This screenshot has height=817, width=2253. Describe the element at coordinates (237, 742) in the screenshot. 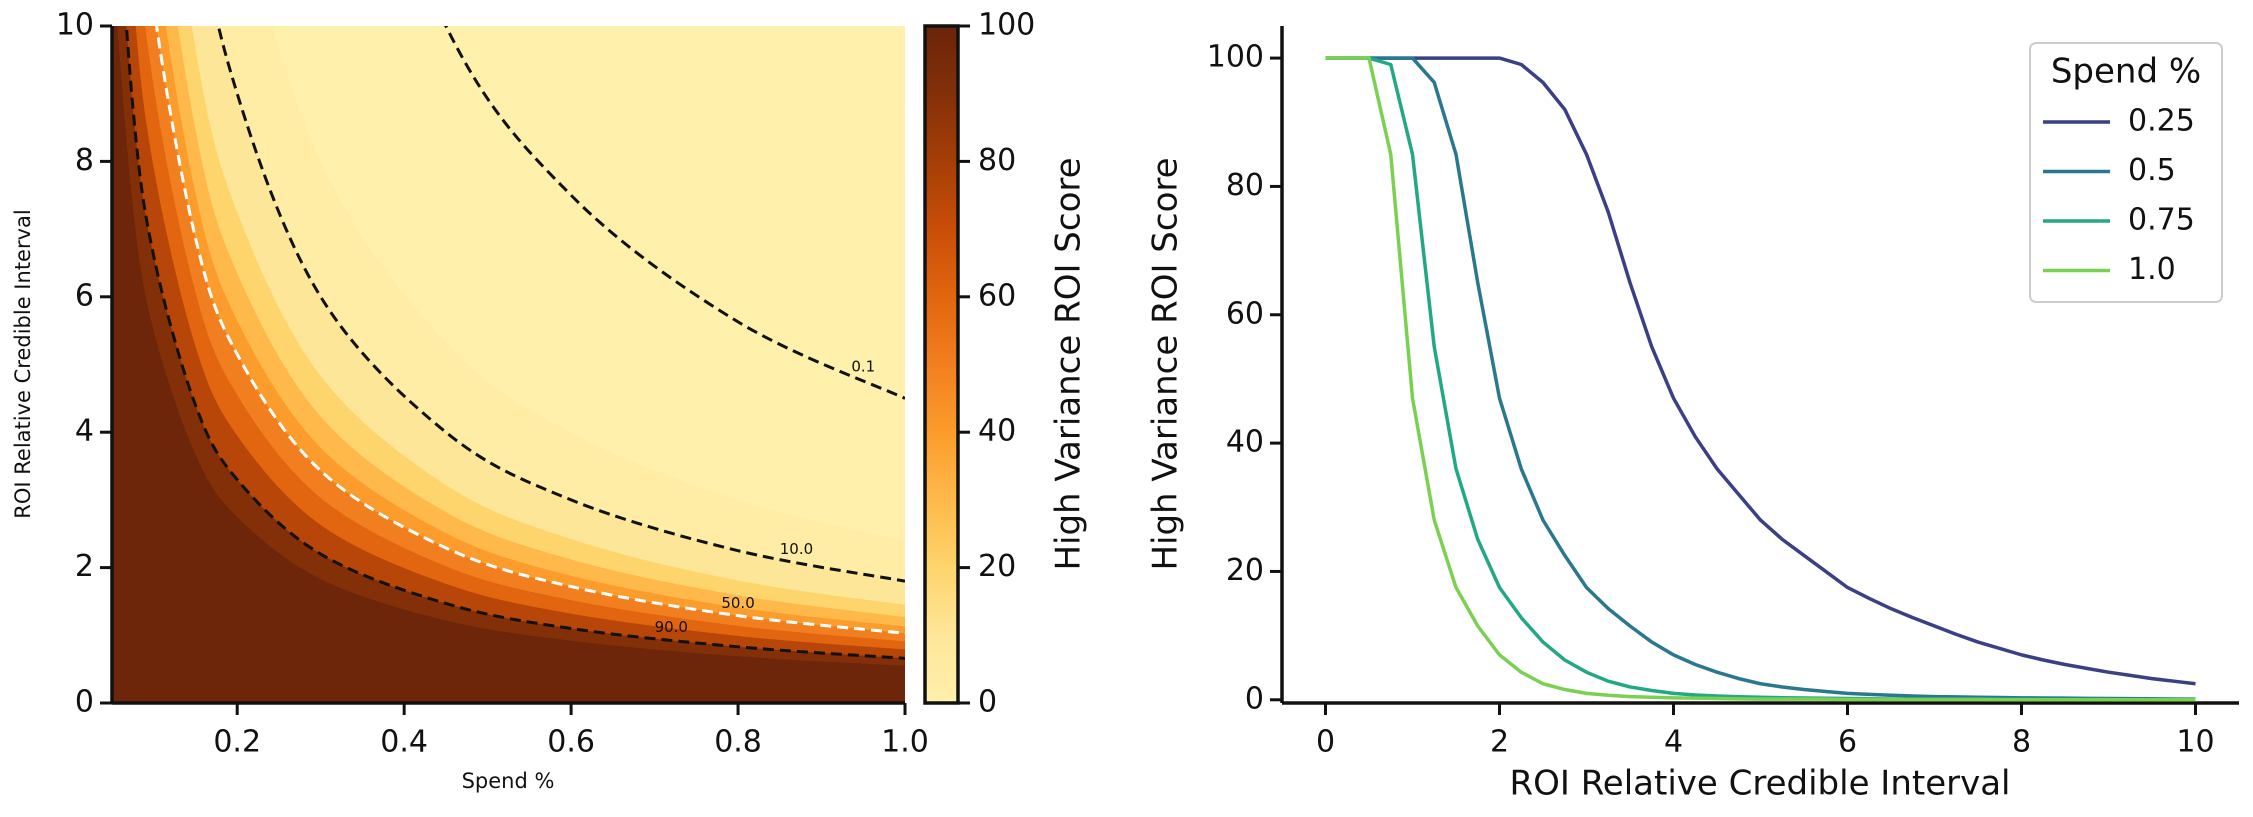

I see `x-tick-label: 0.2` at that location.